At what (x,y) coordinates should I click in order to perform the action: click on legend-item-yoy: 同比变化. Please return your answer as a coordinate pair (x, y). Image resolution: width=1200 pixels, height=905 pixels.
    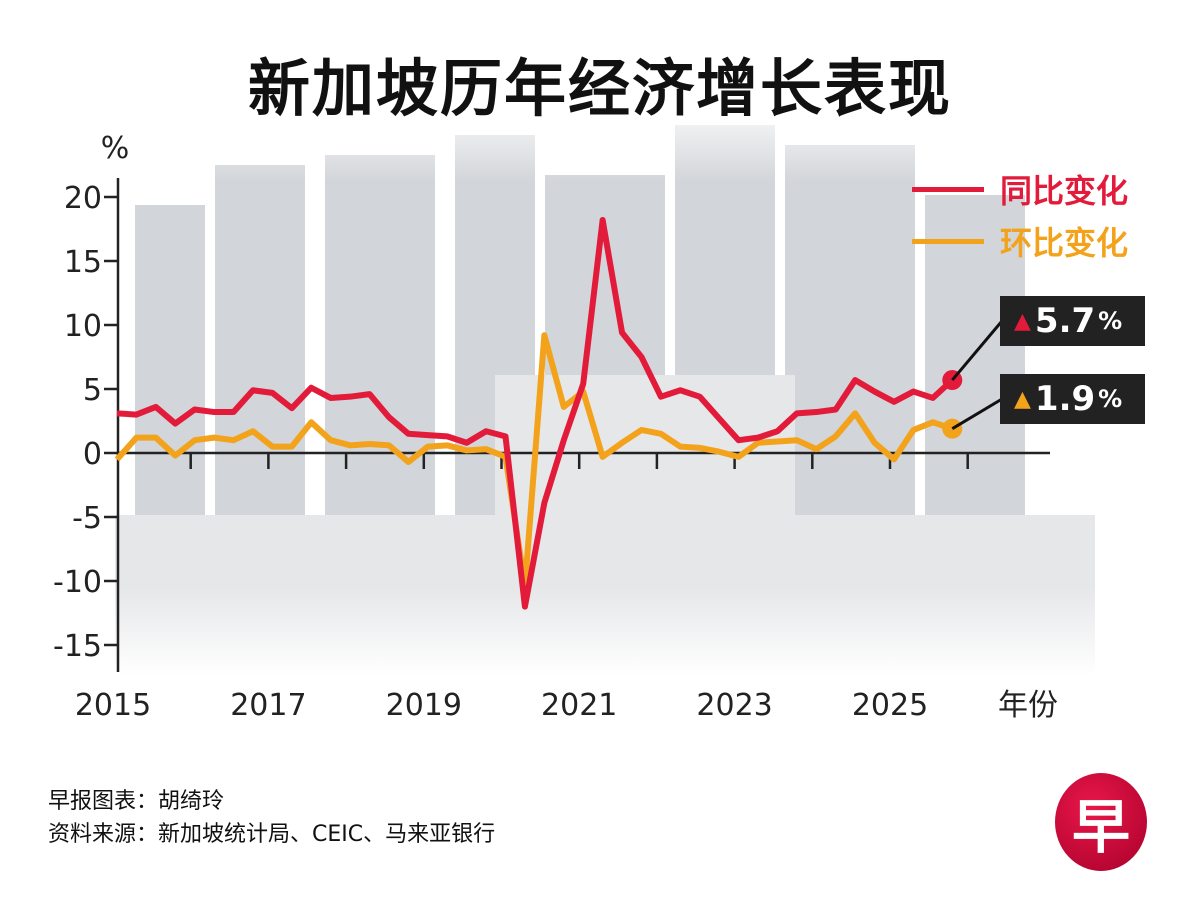
    Looking at the image, I should click on (1020, 189).